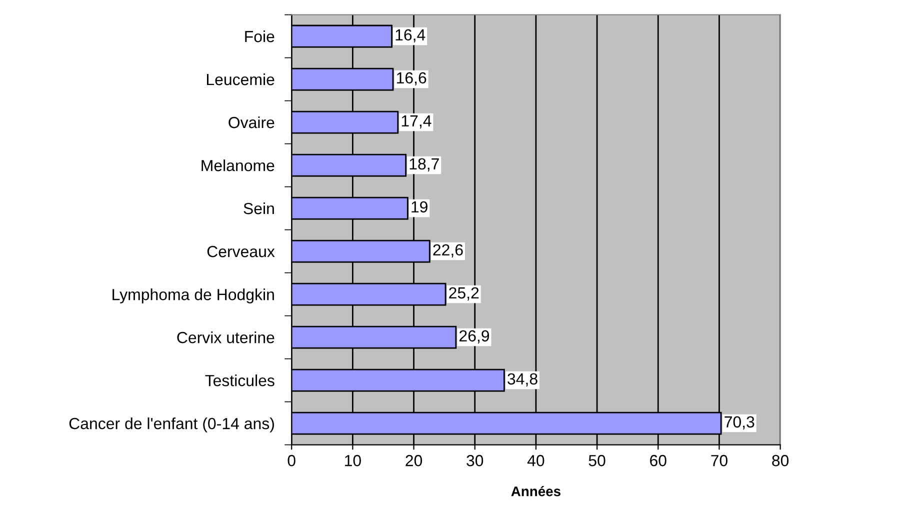  Describe the element at coordinates (292, 460) in the screenshot. I see `x-tick-label: 0` at that location.